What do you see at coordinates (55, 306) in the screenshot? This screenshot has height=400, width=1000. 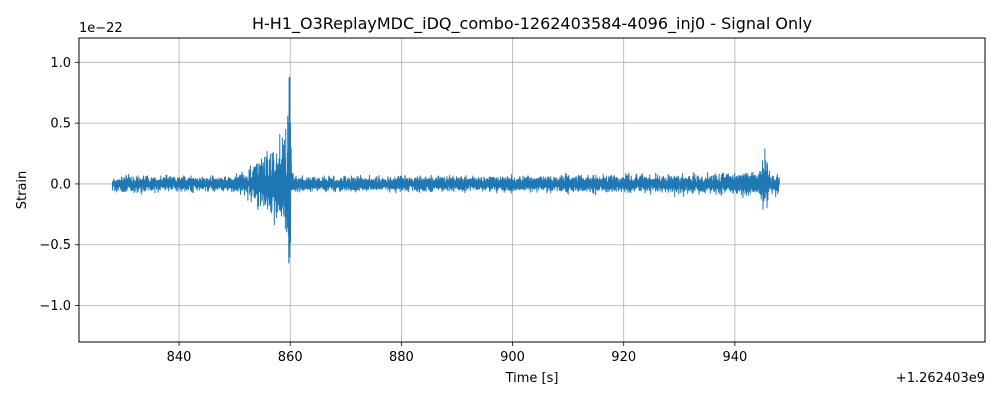 I see `y-tick-label: −1.0` at bounding box center [55, 306].